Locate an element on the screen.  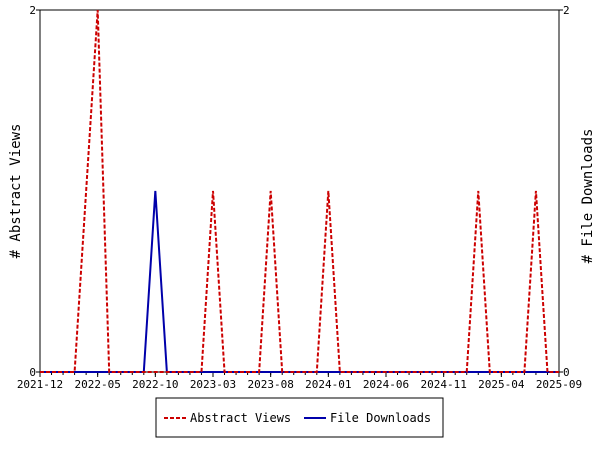
x-tick-label: 2025-04 is located at coordinates (501, 384).